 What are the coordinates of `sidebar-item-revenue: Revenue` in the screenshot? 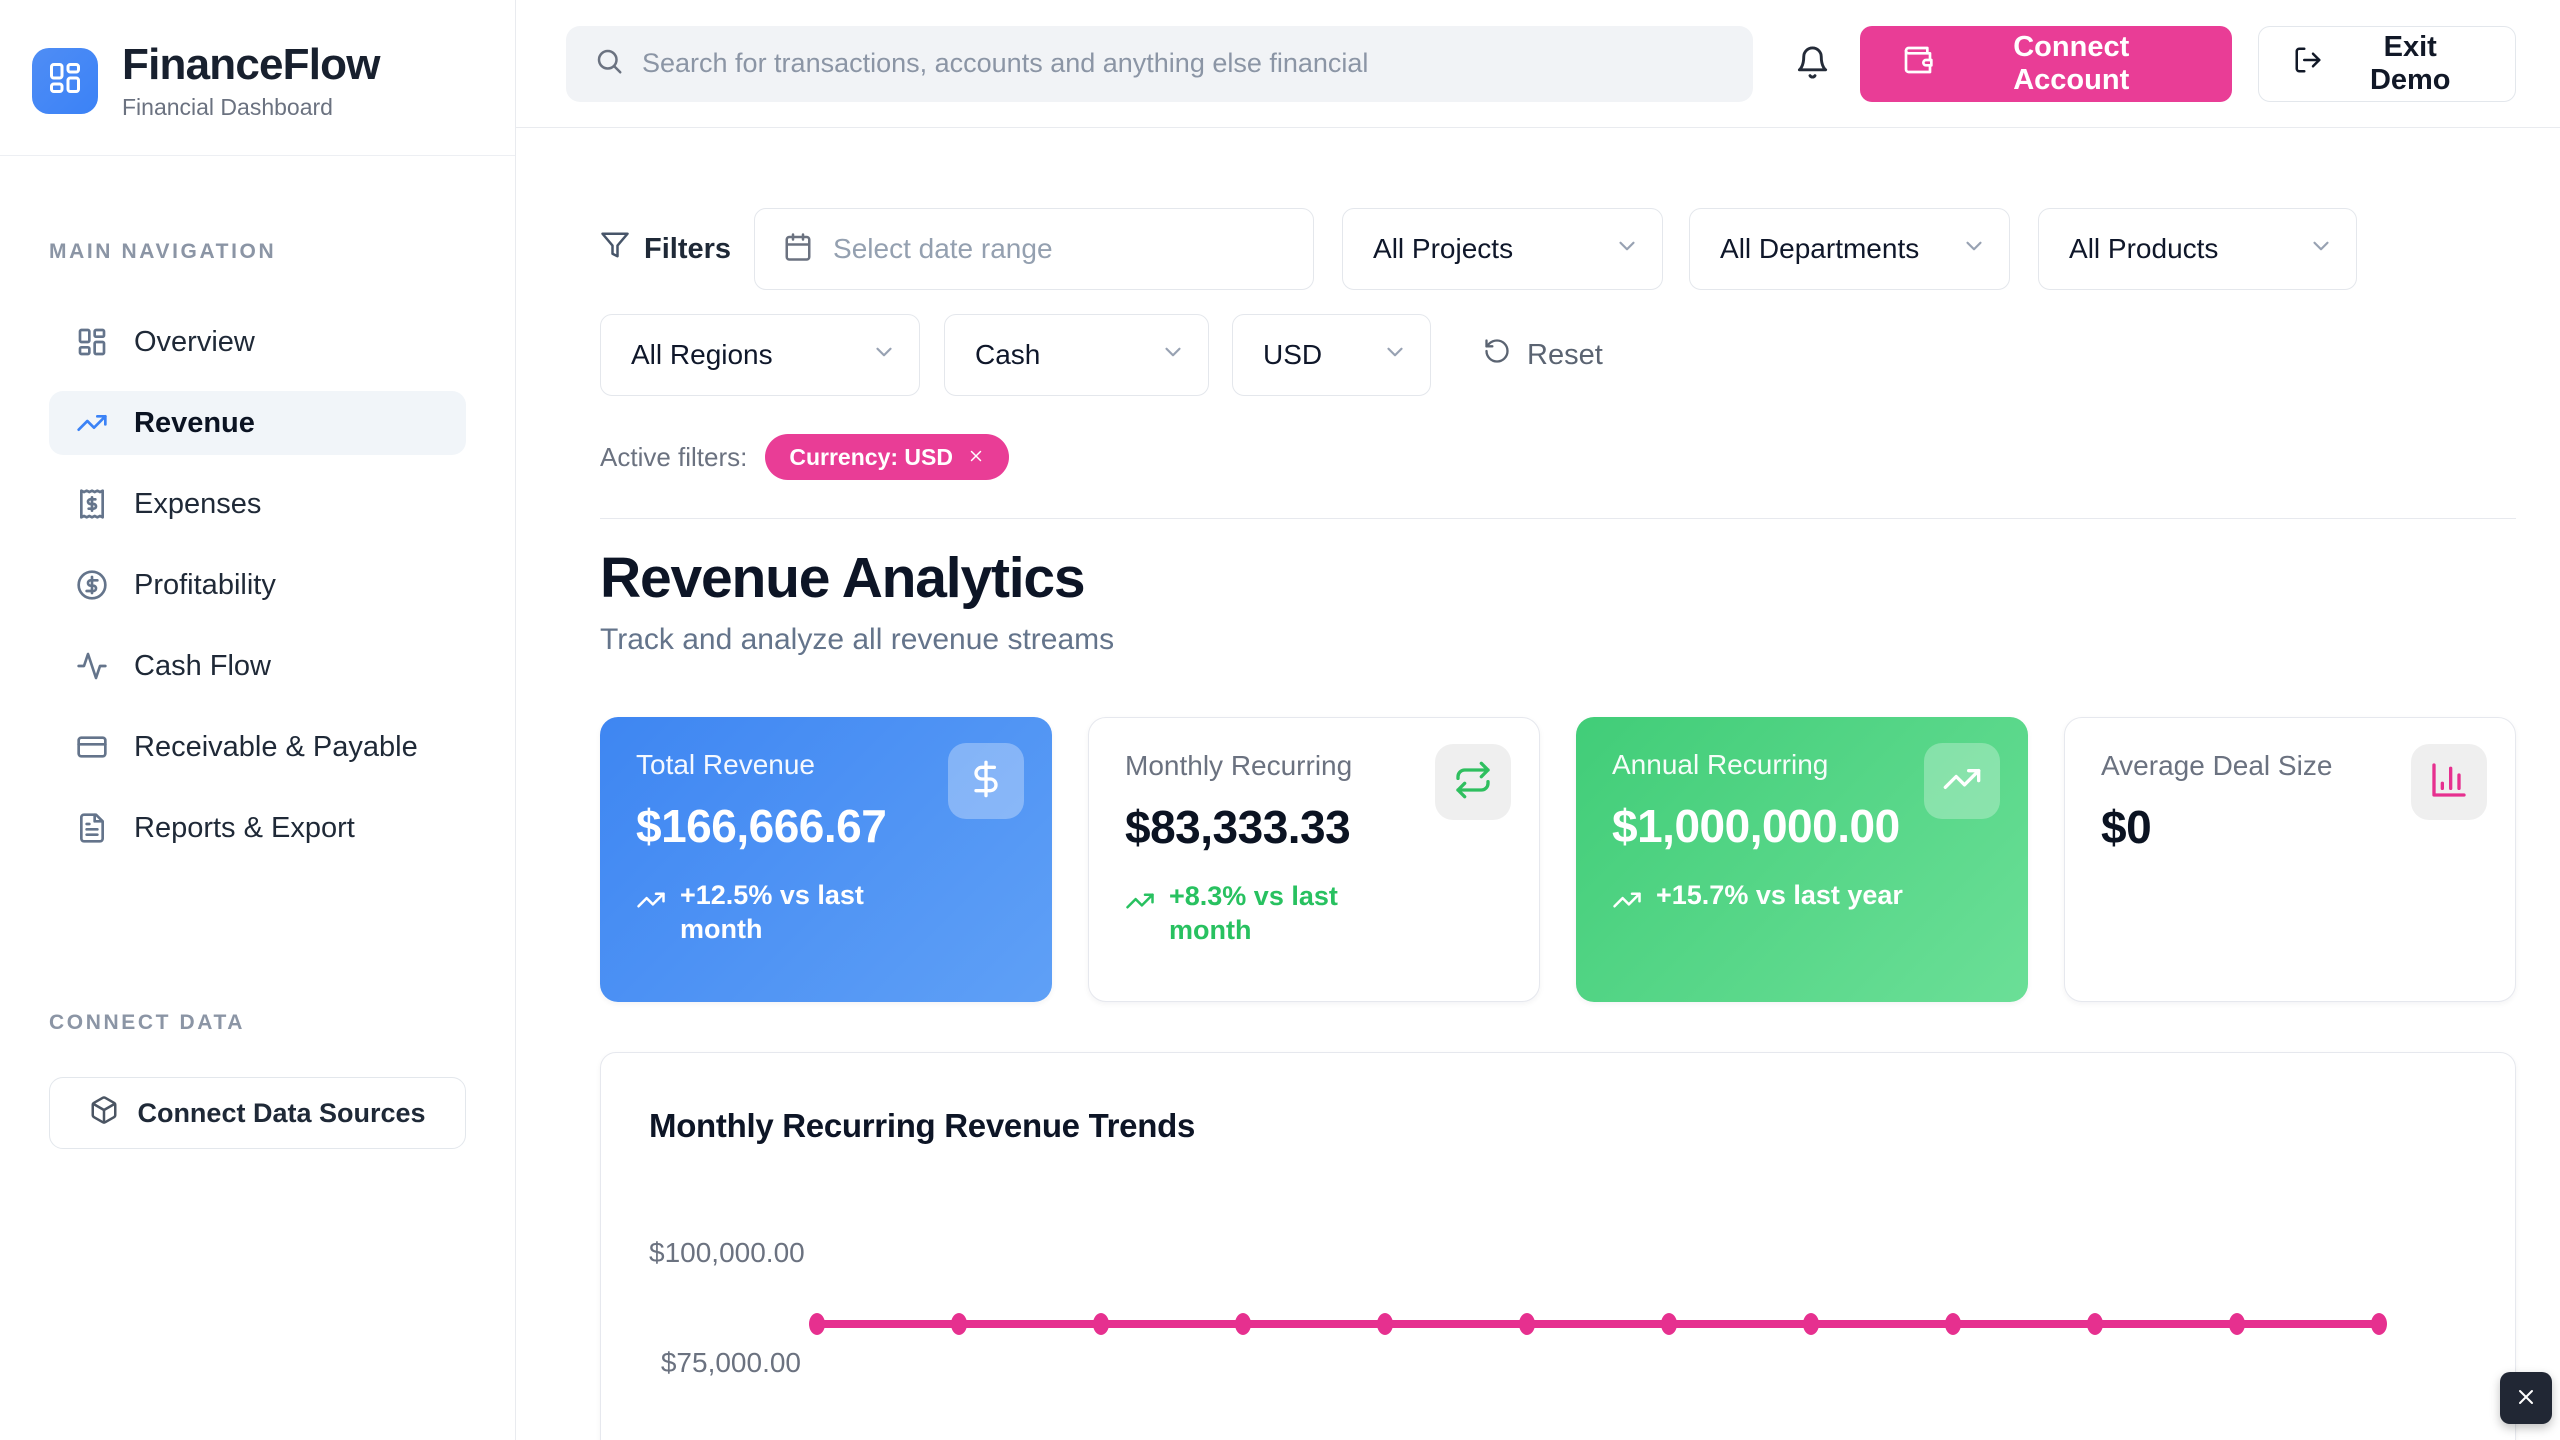 It's located at (257, 423).